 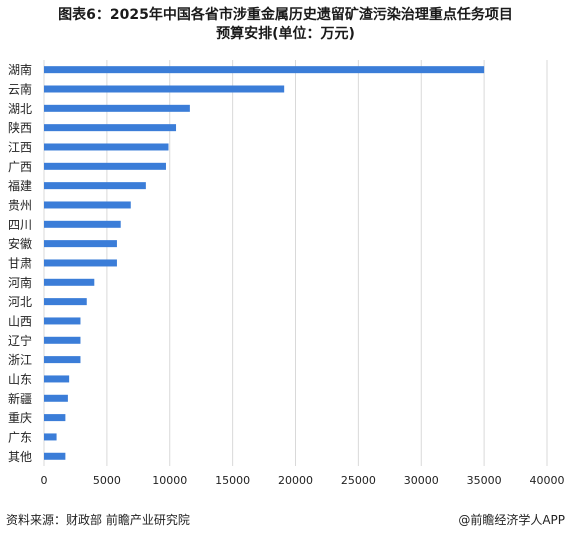 I want to click on x-tick-label: 30000, so click(x=421, y=480).